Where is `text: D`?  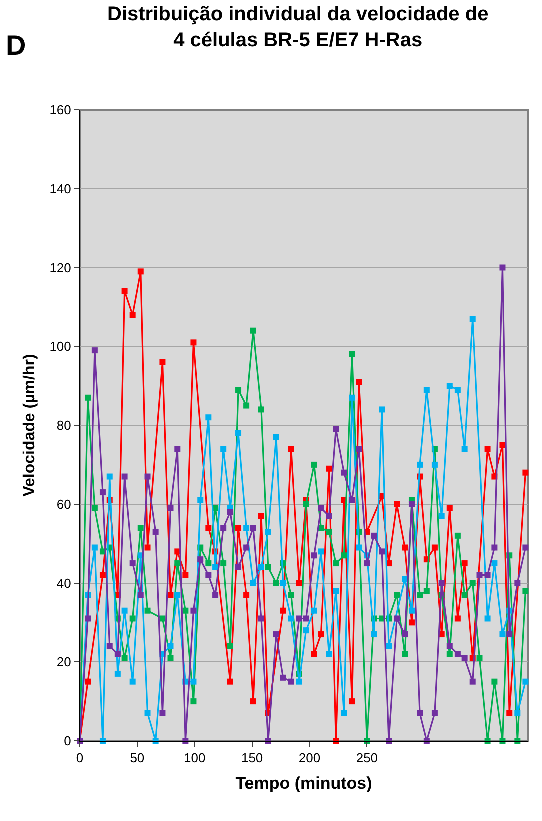 text: D is located at coordinates (16, 45).